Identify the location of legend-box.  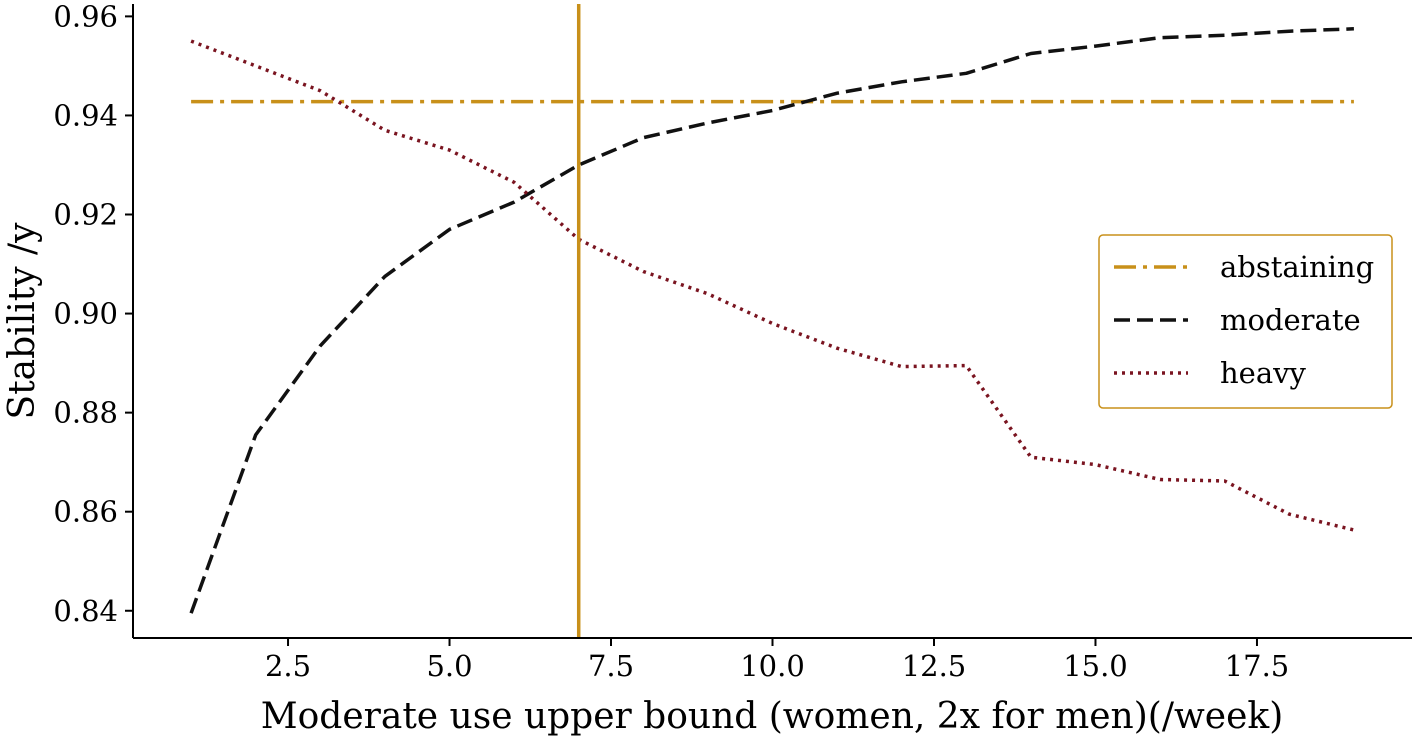
(1245, 321).